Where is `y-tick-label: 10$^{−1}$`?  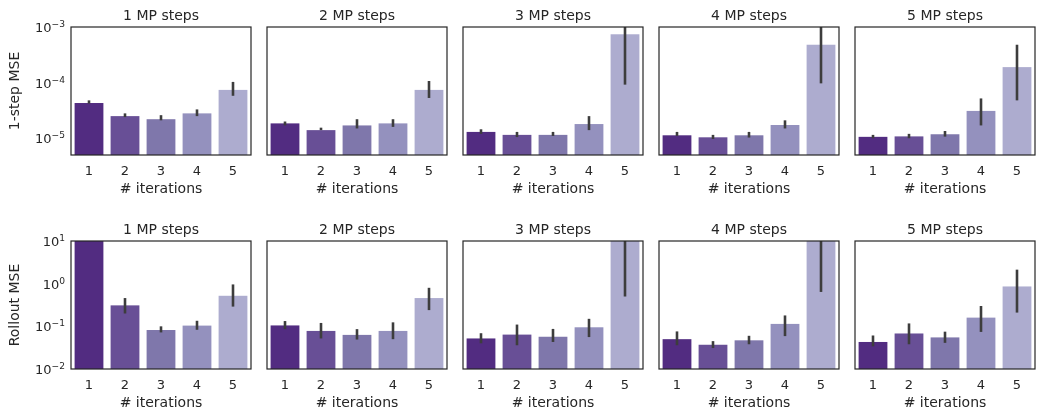
y-tick-label: 10$^{−1}$ is located at coordinates (50, 326).